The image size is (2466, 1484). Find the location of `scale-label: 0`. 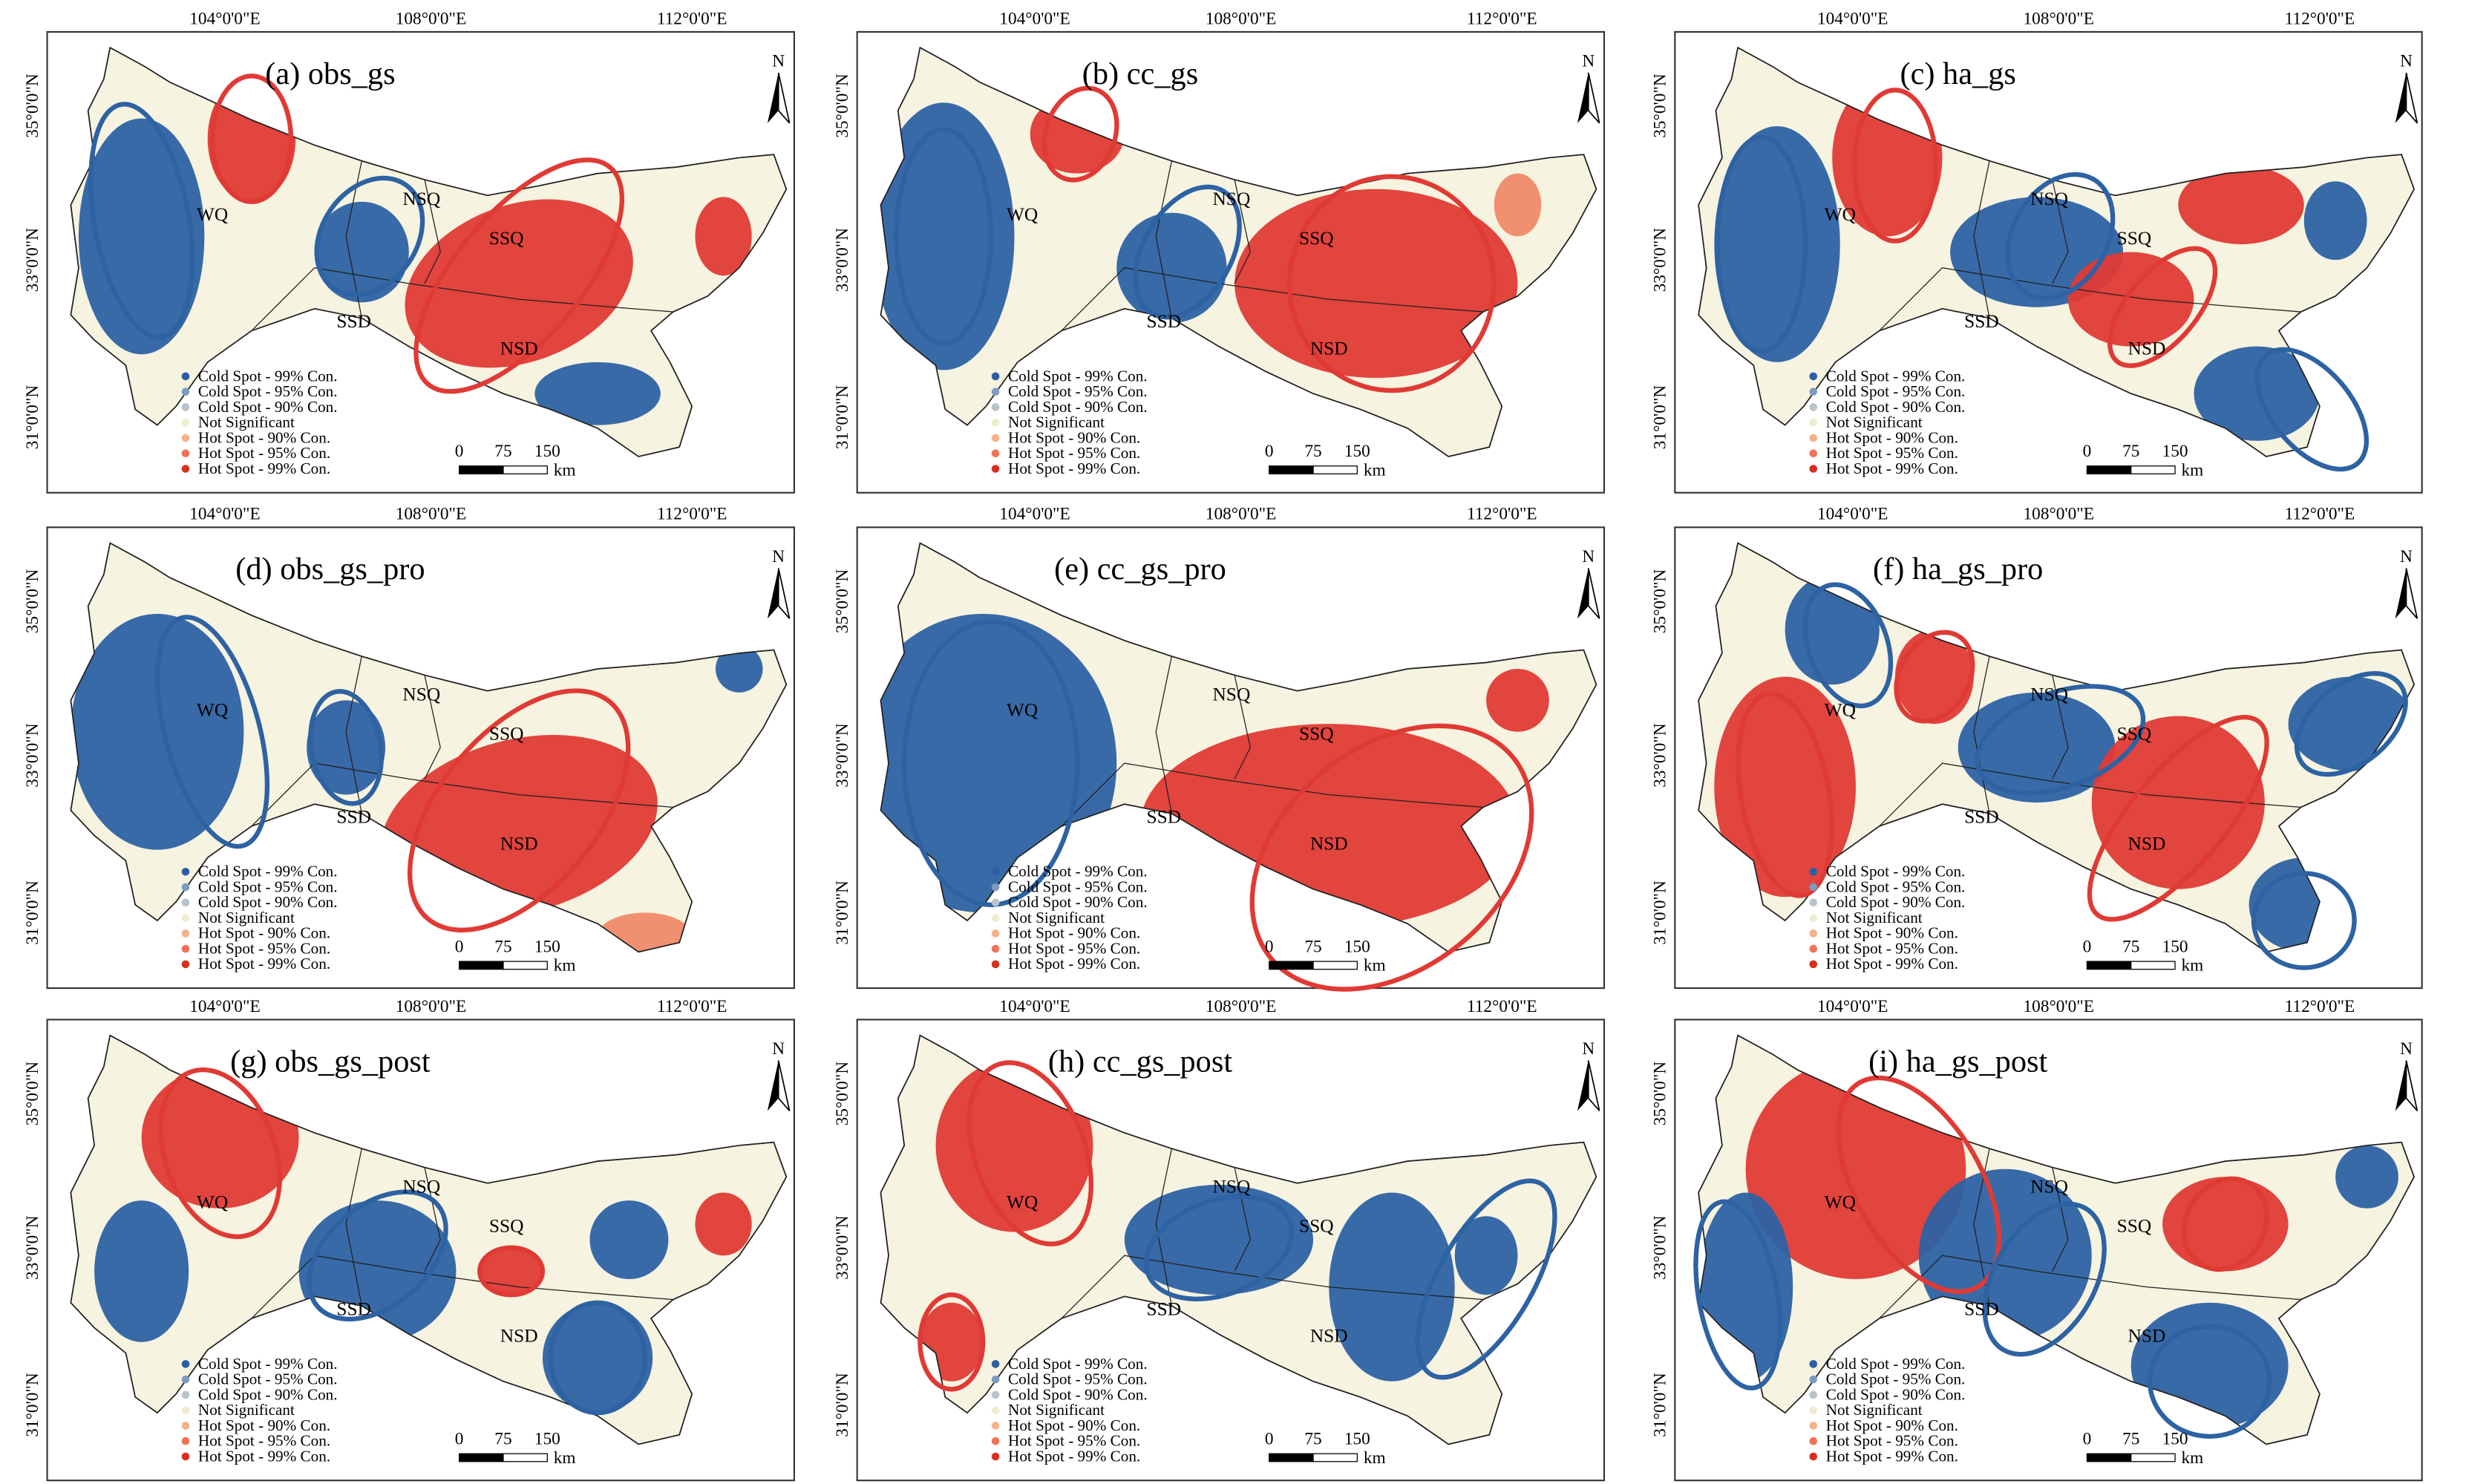

scale-label: 0 is located at coordinates (459, 451).